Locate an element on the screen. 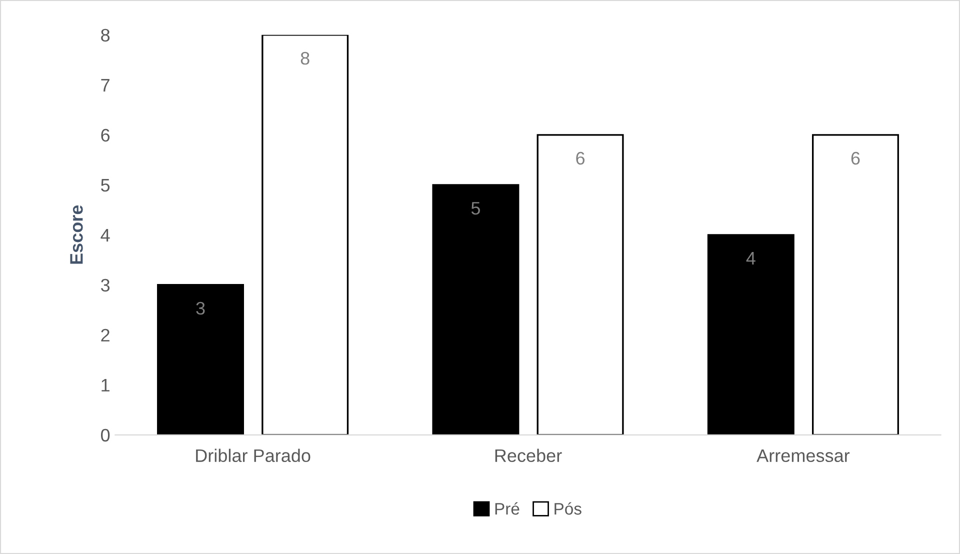 The width and height of the screenshot is (960, 554). x-tick-label: Arremessar is located at coordinates (803, 455).